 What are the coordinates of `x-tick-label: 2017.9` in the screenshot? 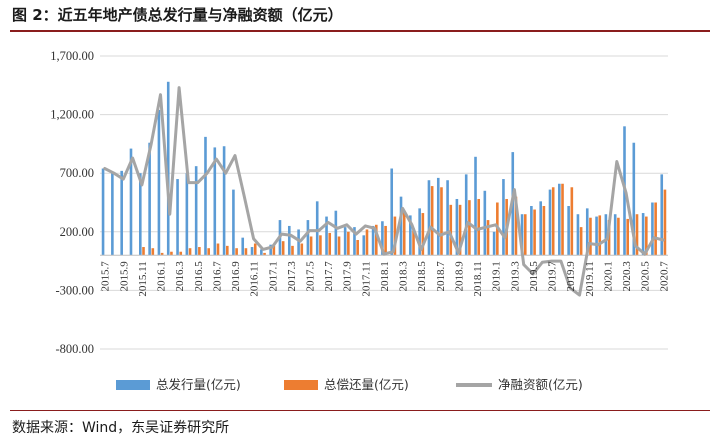 It's located at (348, 276).